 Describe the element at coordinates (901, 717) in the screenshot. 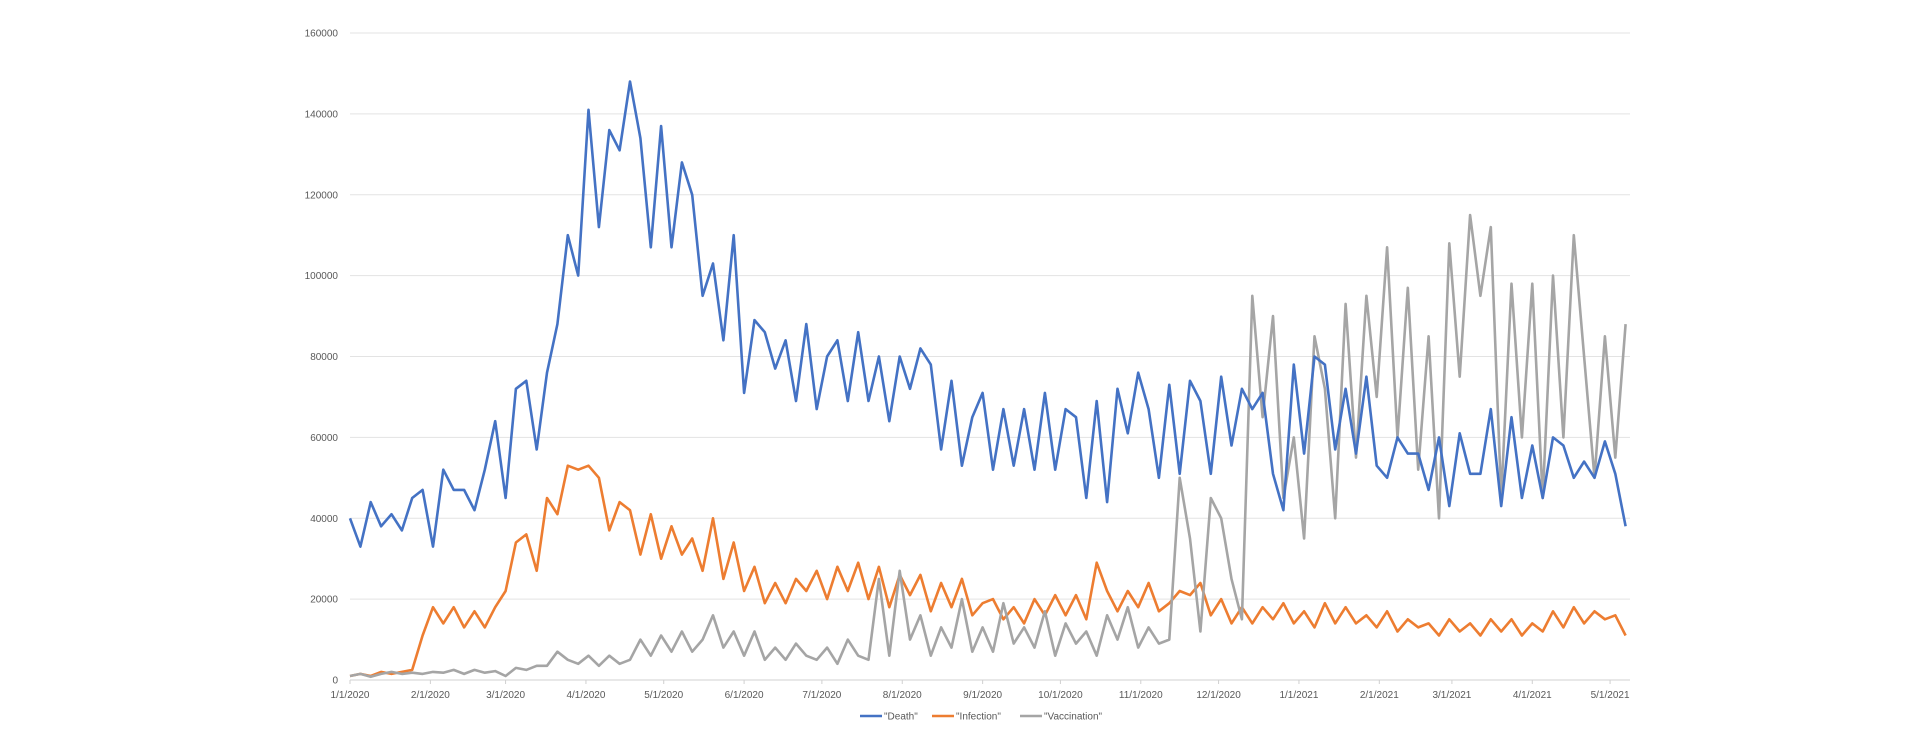

I see `legend-label: "Death"` at that location.